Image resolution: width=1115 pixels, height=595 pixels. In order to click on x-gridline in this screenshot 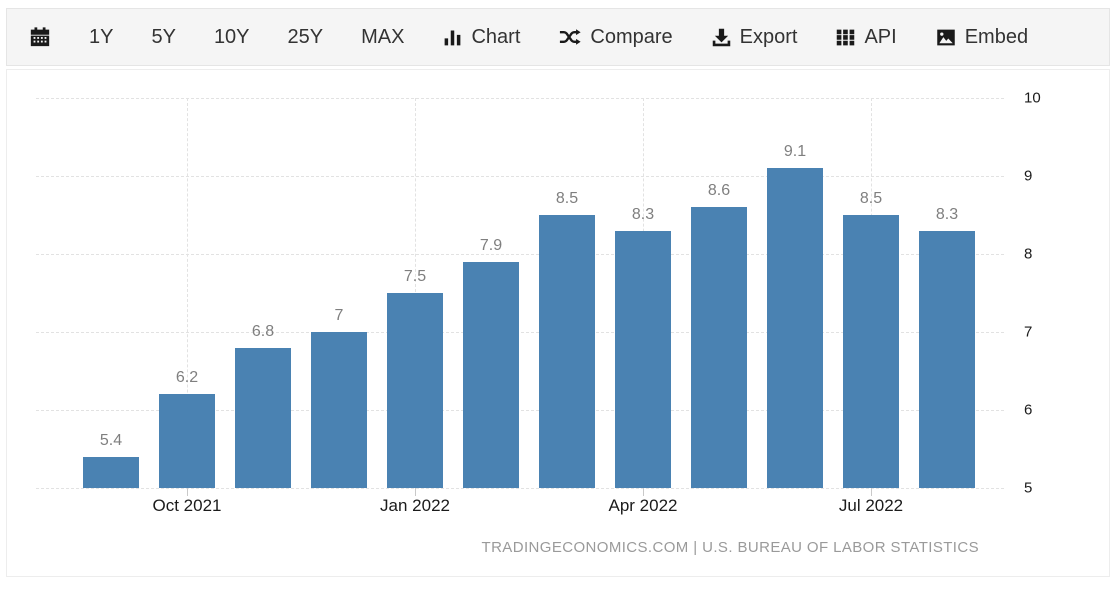, I will do `click(187, 293)`.